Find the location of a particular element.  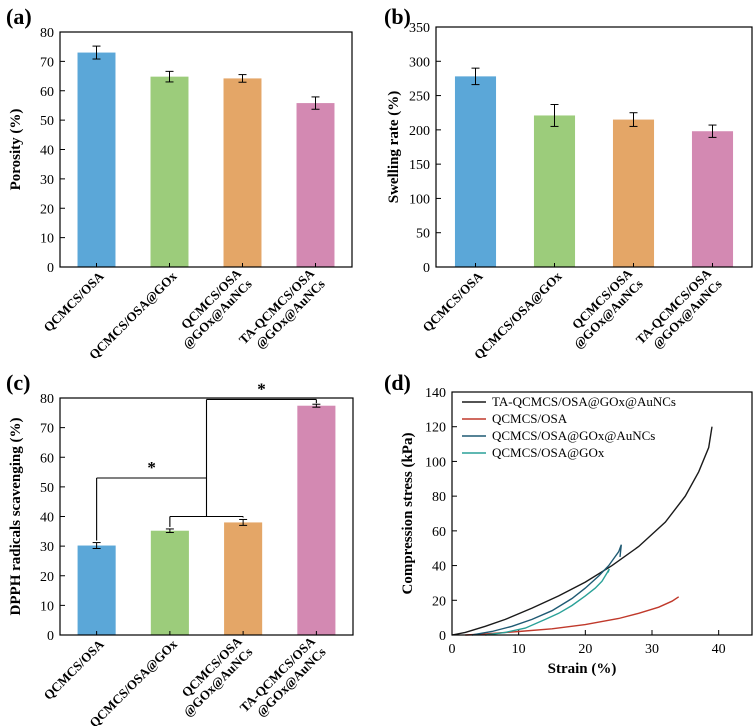

category-label-a-0: QCMCS/OSA is located at coordinates (73, 301).